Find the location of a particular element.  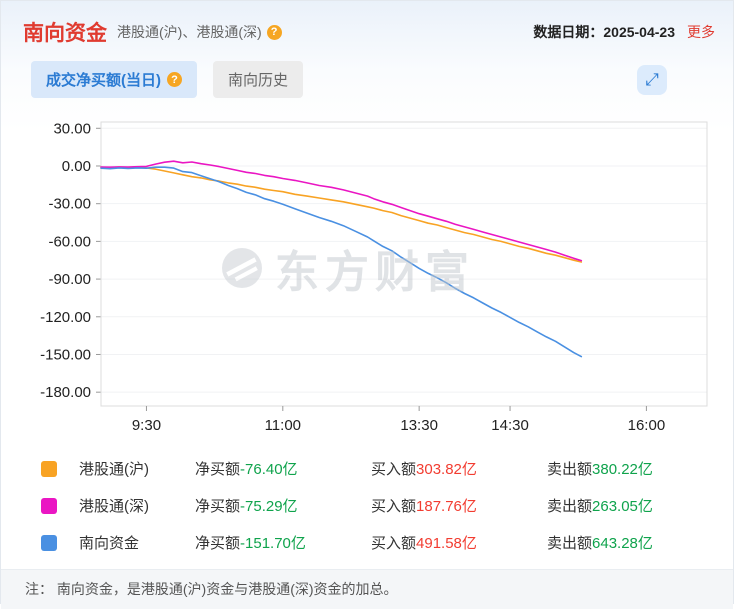

tab-southbound-history: 南向历史 is located at coordinates (258, 79).